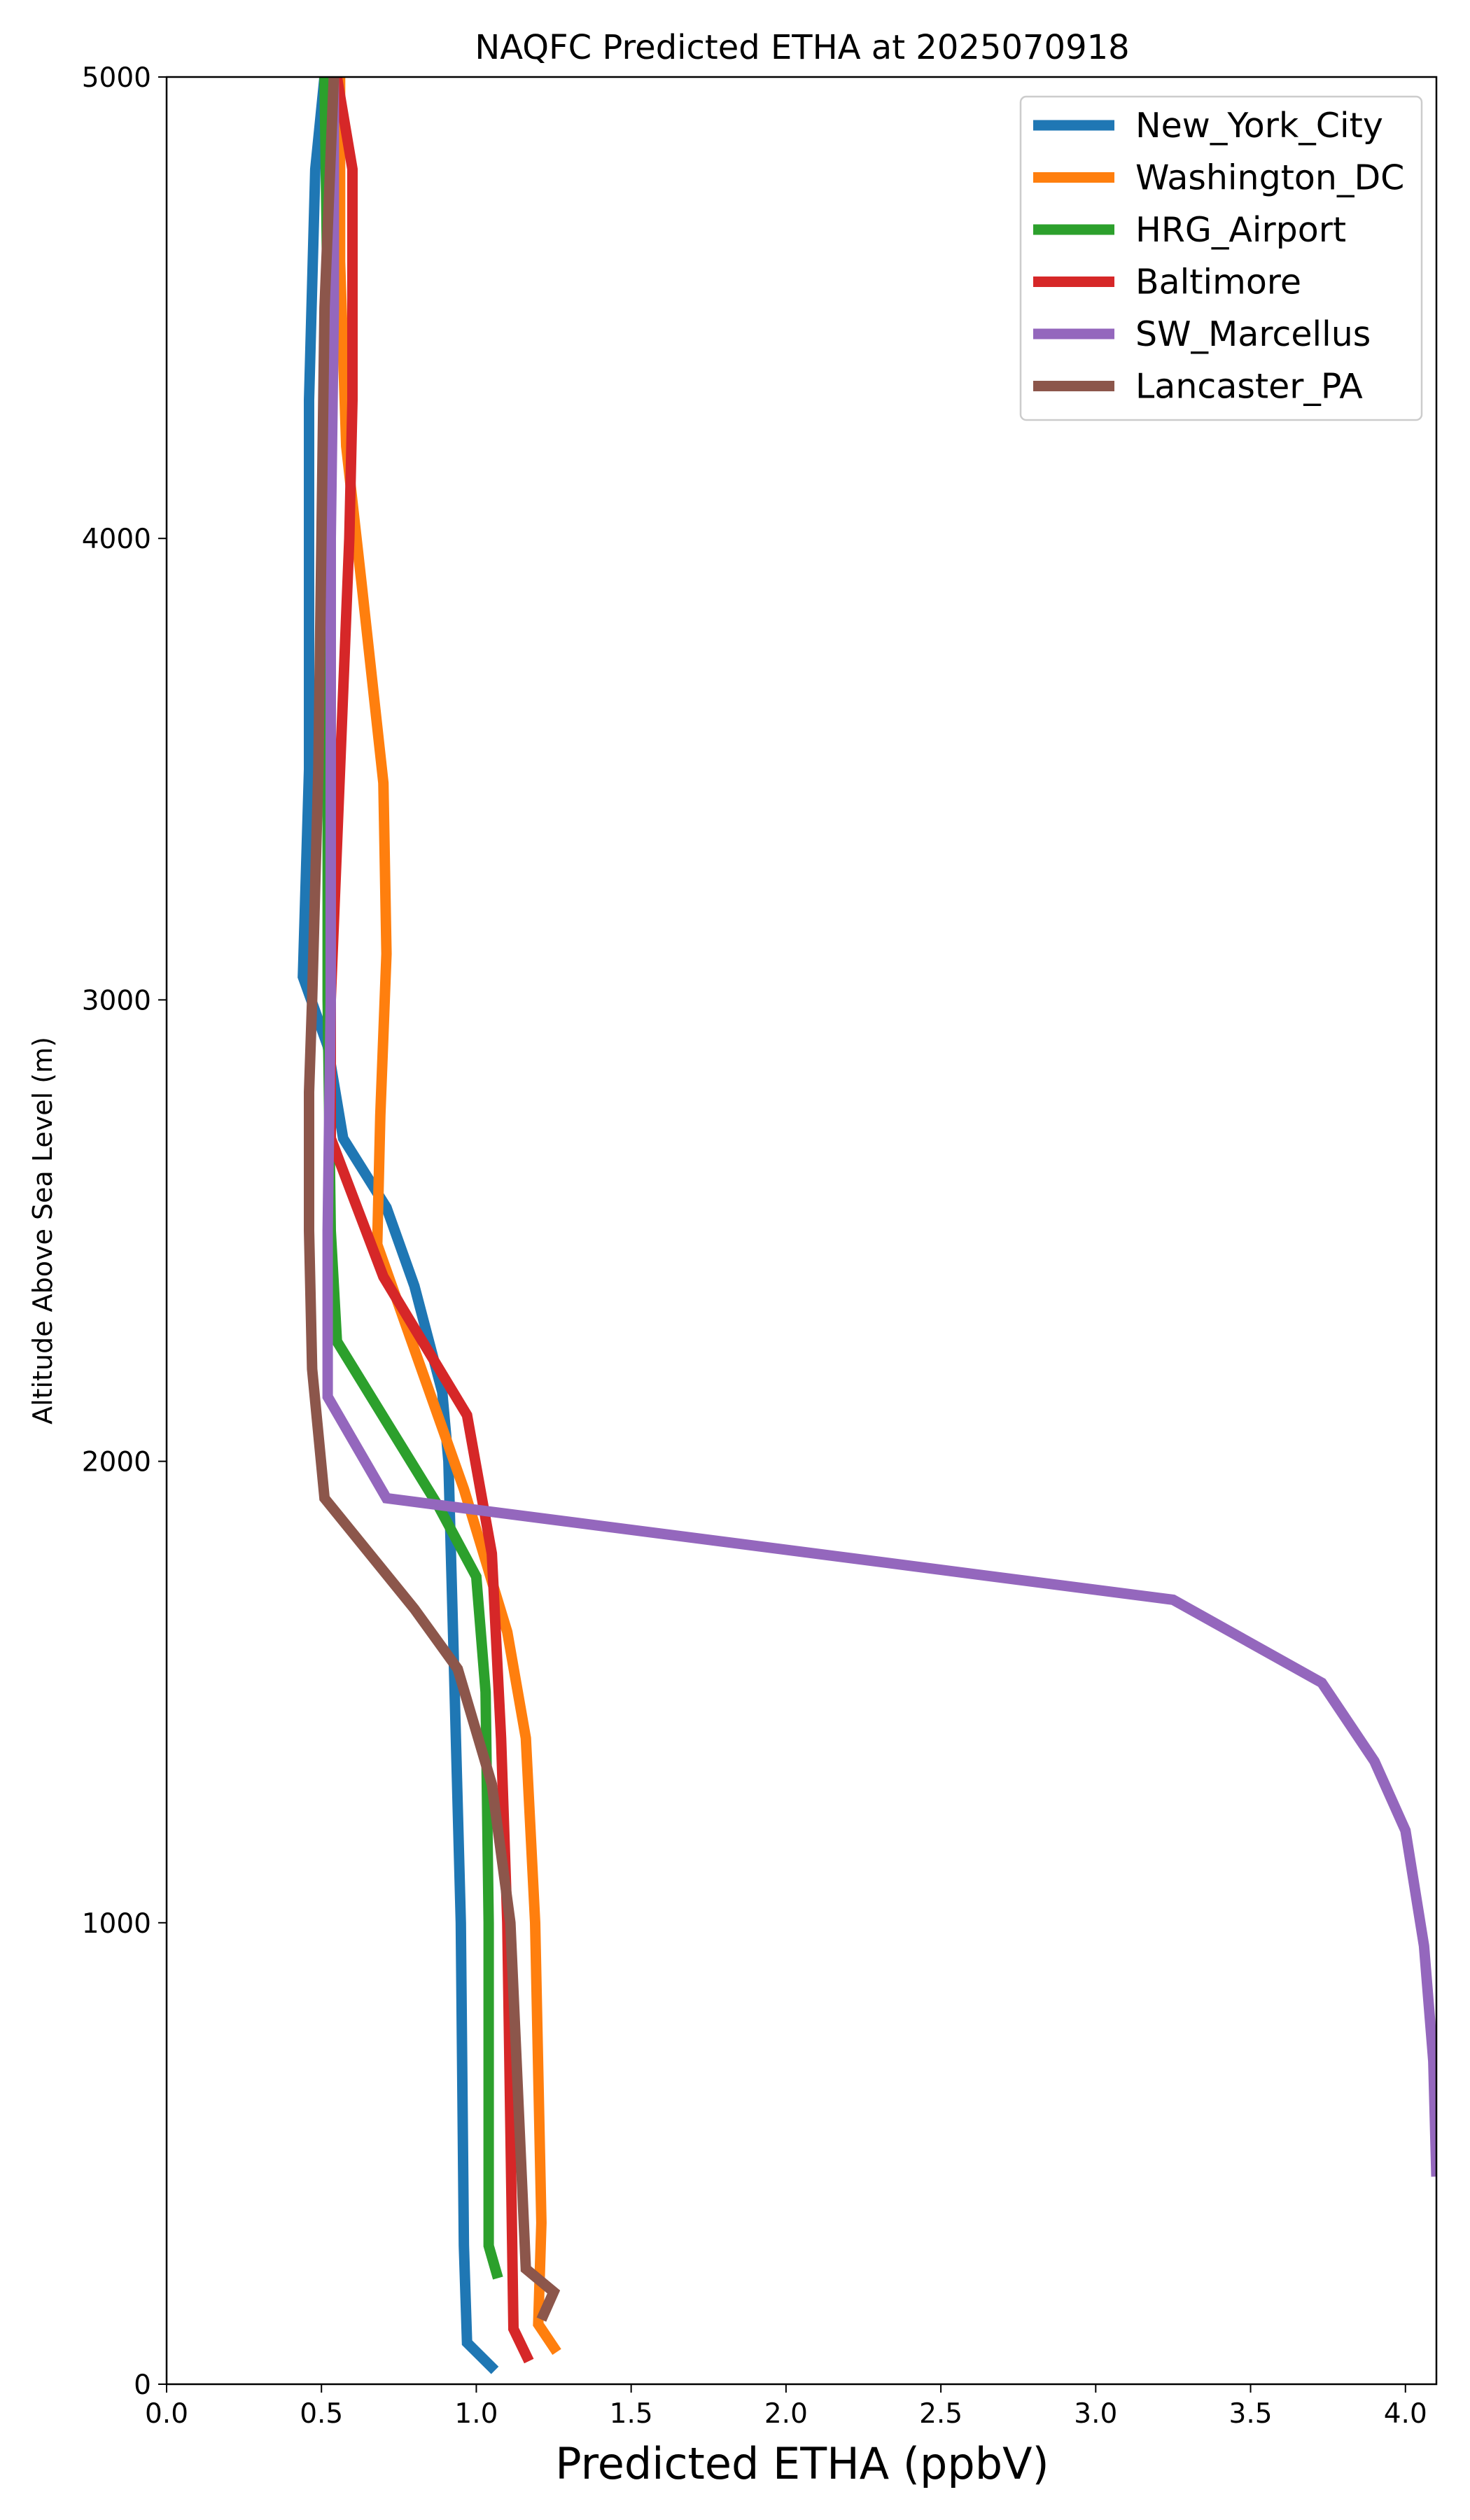 Image resolution: width=1470 pixels, height=2520 pixels. What do you see at coordinates (1405, 2414) in the screenshot?
I see `x-tick-label: 4.0` at bounding box center [1405, 2414].